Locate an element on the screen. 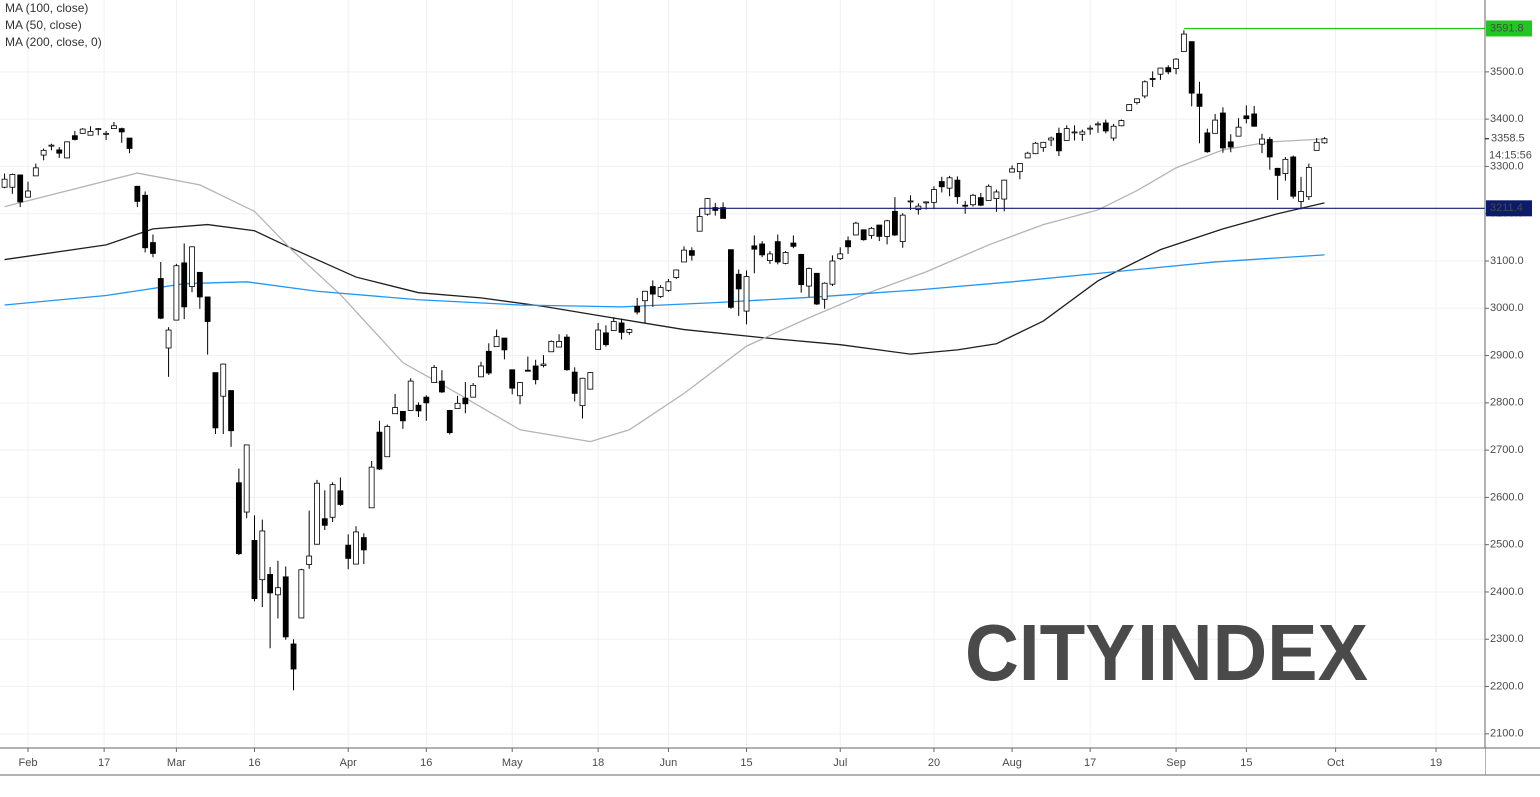 Image resolution: width=1540 pixels, height=797 pixels. level-label: 3211.4 is located at coordinates (1506, 208).